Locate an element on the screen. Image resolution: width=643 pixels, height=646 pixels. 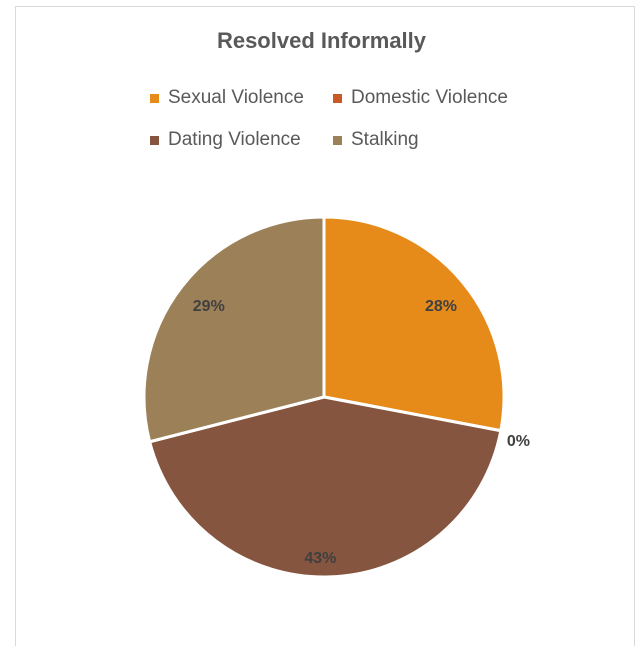
legend-label: Dating Violence is located at coordinates (234, 139).